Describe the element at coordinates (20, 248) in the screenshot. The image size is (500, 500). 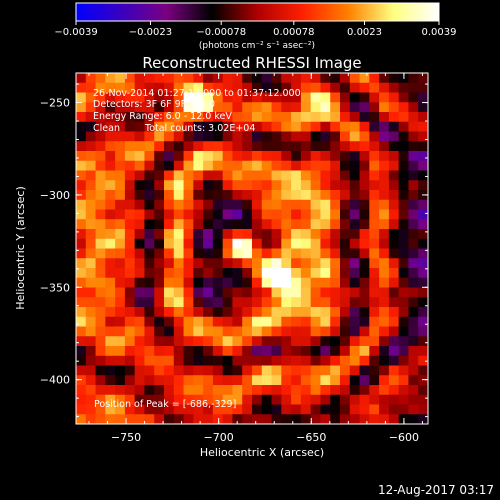
I see `y-axis-label: Heliocentric Y (arcsec)` at that location.